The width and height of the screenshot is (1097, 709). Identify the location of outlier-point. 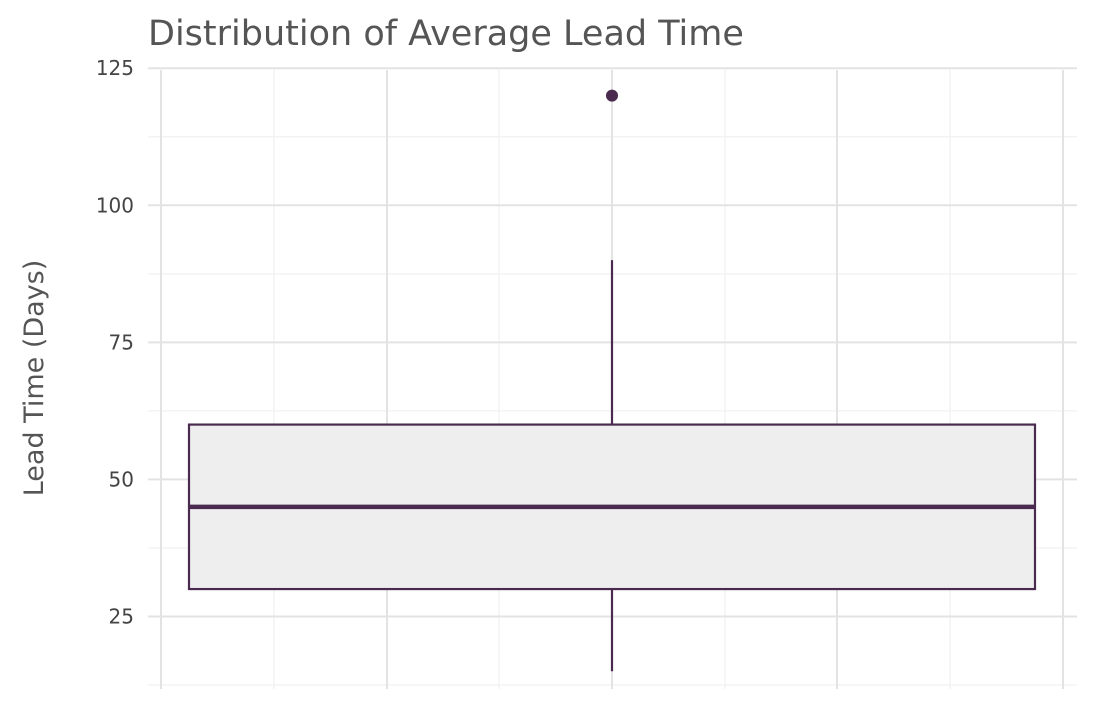
(612, 95).